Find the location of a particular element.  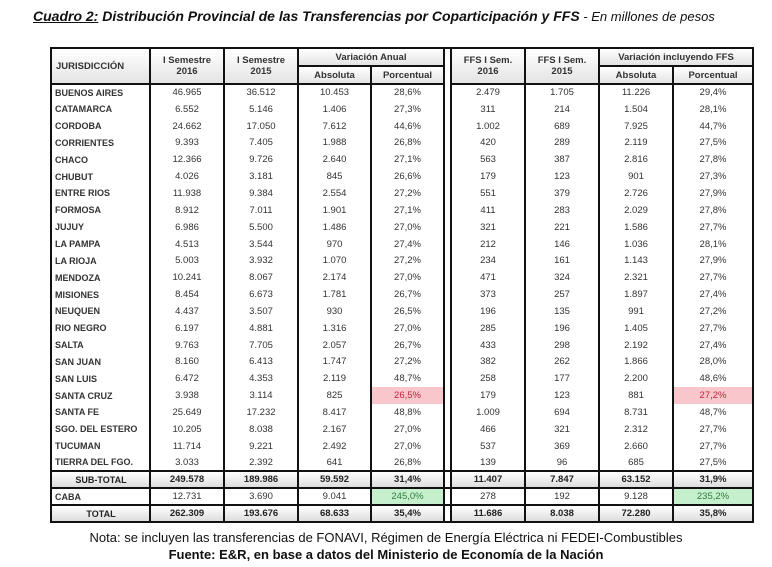

value-cell: 289 is located at coordinates (562, 143).